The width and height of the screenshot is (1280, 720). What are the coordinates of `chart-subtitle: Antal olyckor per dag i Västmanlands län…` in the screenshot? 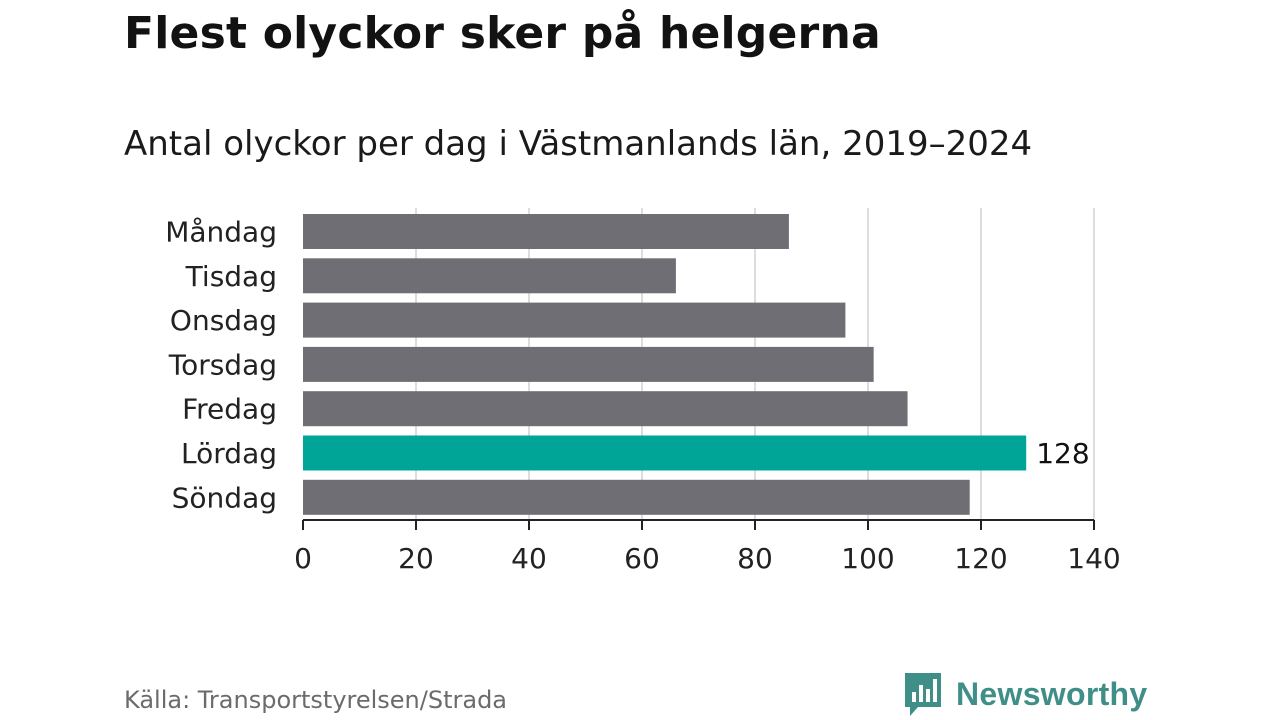 It's located at (578, 144).